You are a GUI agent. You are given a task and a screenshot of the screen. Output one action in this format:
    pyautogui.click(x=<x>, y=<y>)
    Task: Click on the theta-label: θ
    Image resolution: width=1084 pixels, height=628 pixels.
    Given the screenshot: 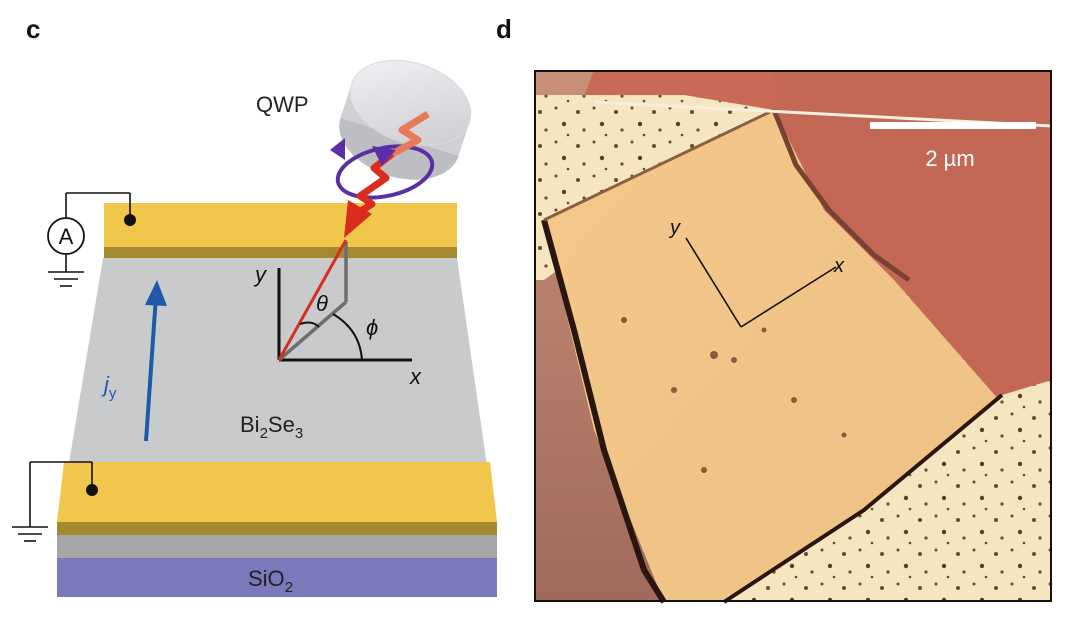 What is the action you would take?
    pyautogui.click(x=322, y=303)
    